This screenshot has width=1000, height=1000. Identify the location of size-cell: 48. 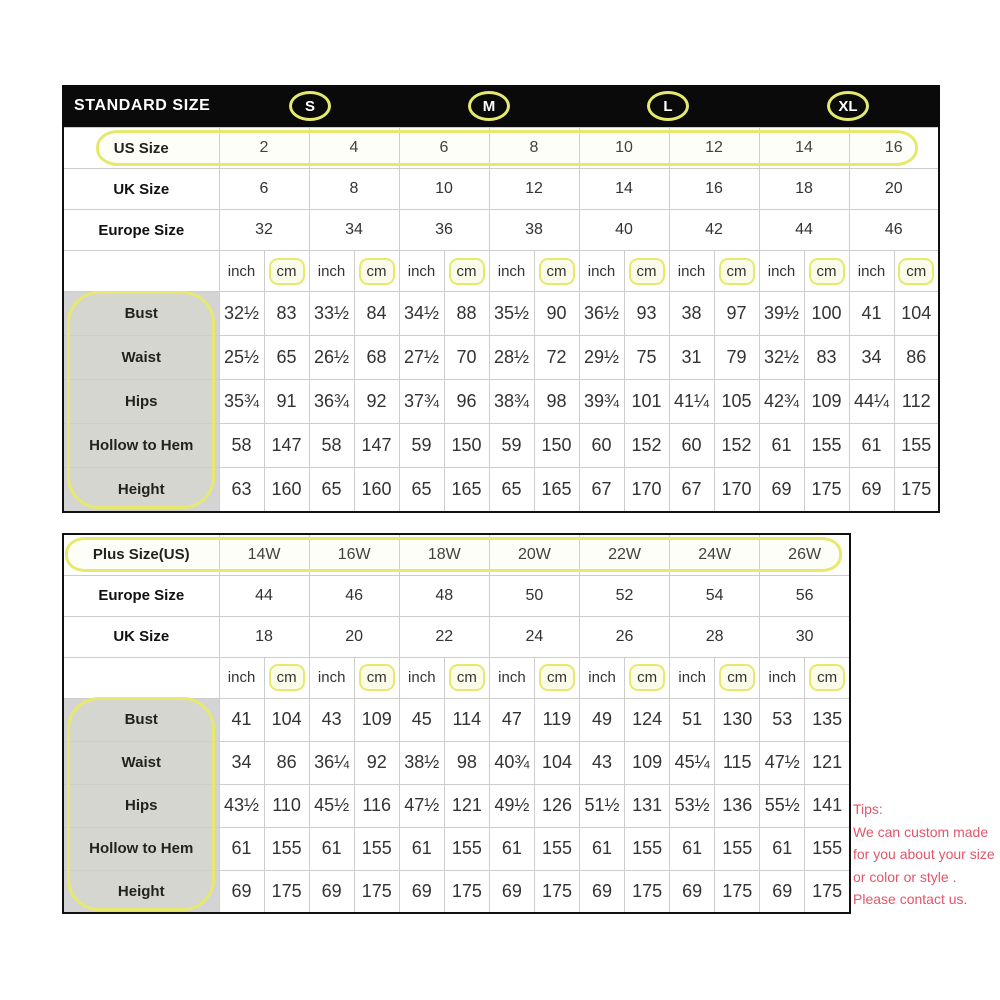
(444, 595).